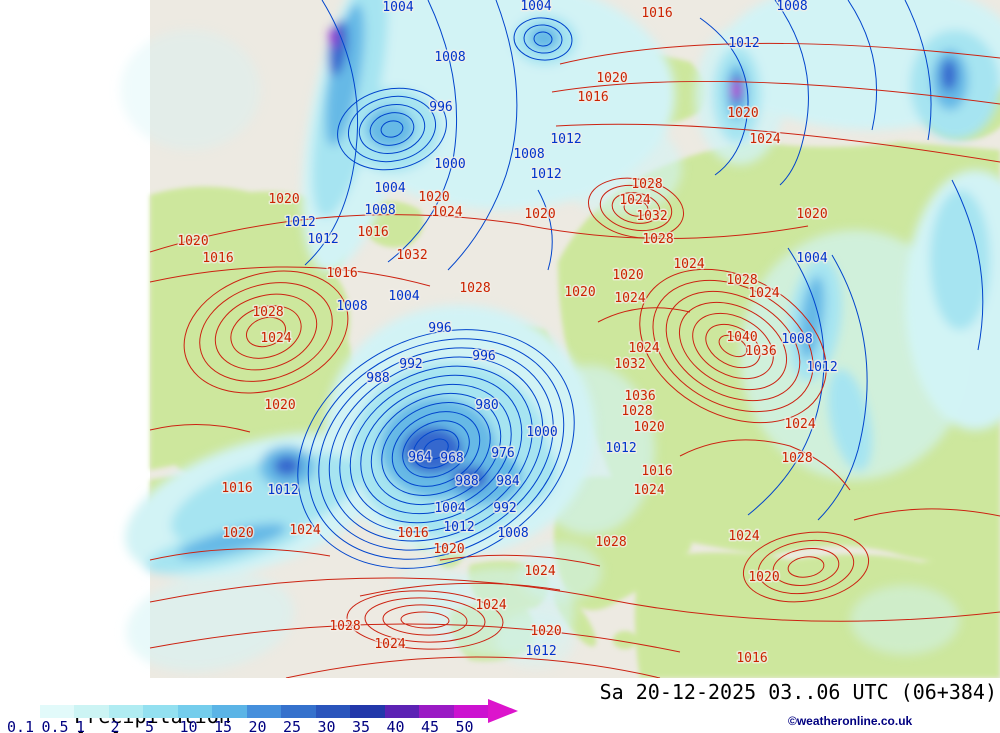  What do you see at coordinates (21, 725) in the screenshot?
I see `scale-value: 0.1` at bounding box center [21, 725].